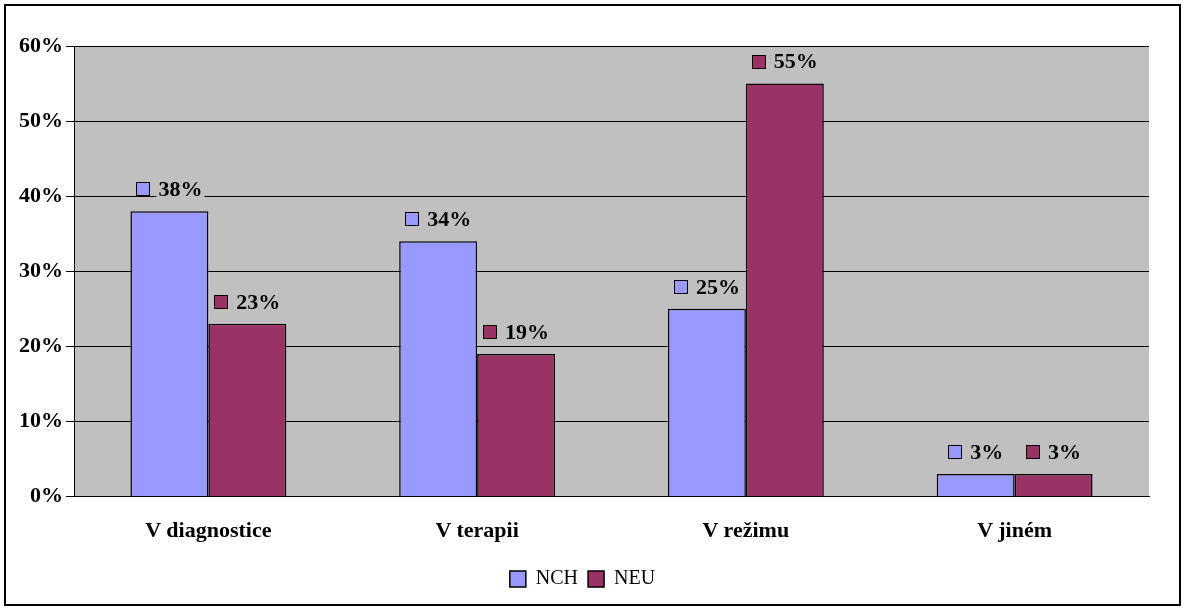 Image resolution: width=1187 pixels, height=612 pixels. Describe the element at coordinates (258, 301) in the screenshot. I see `data-label: 23%` at that location.